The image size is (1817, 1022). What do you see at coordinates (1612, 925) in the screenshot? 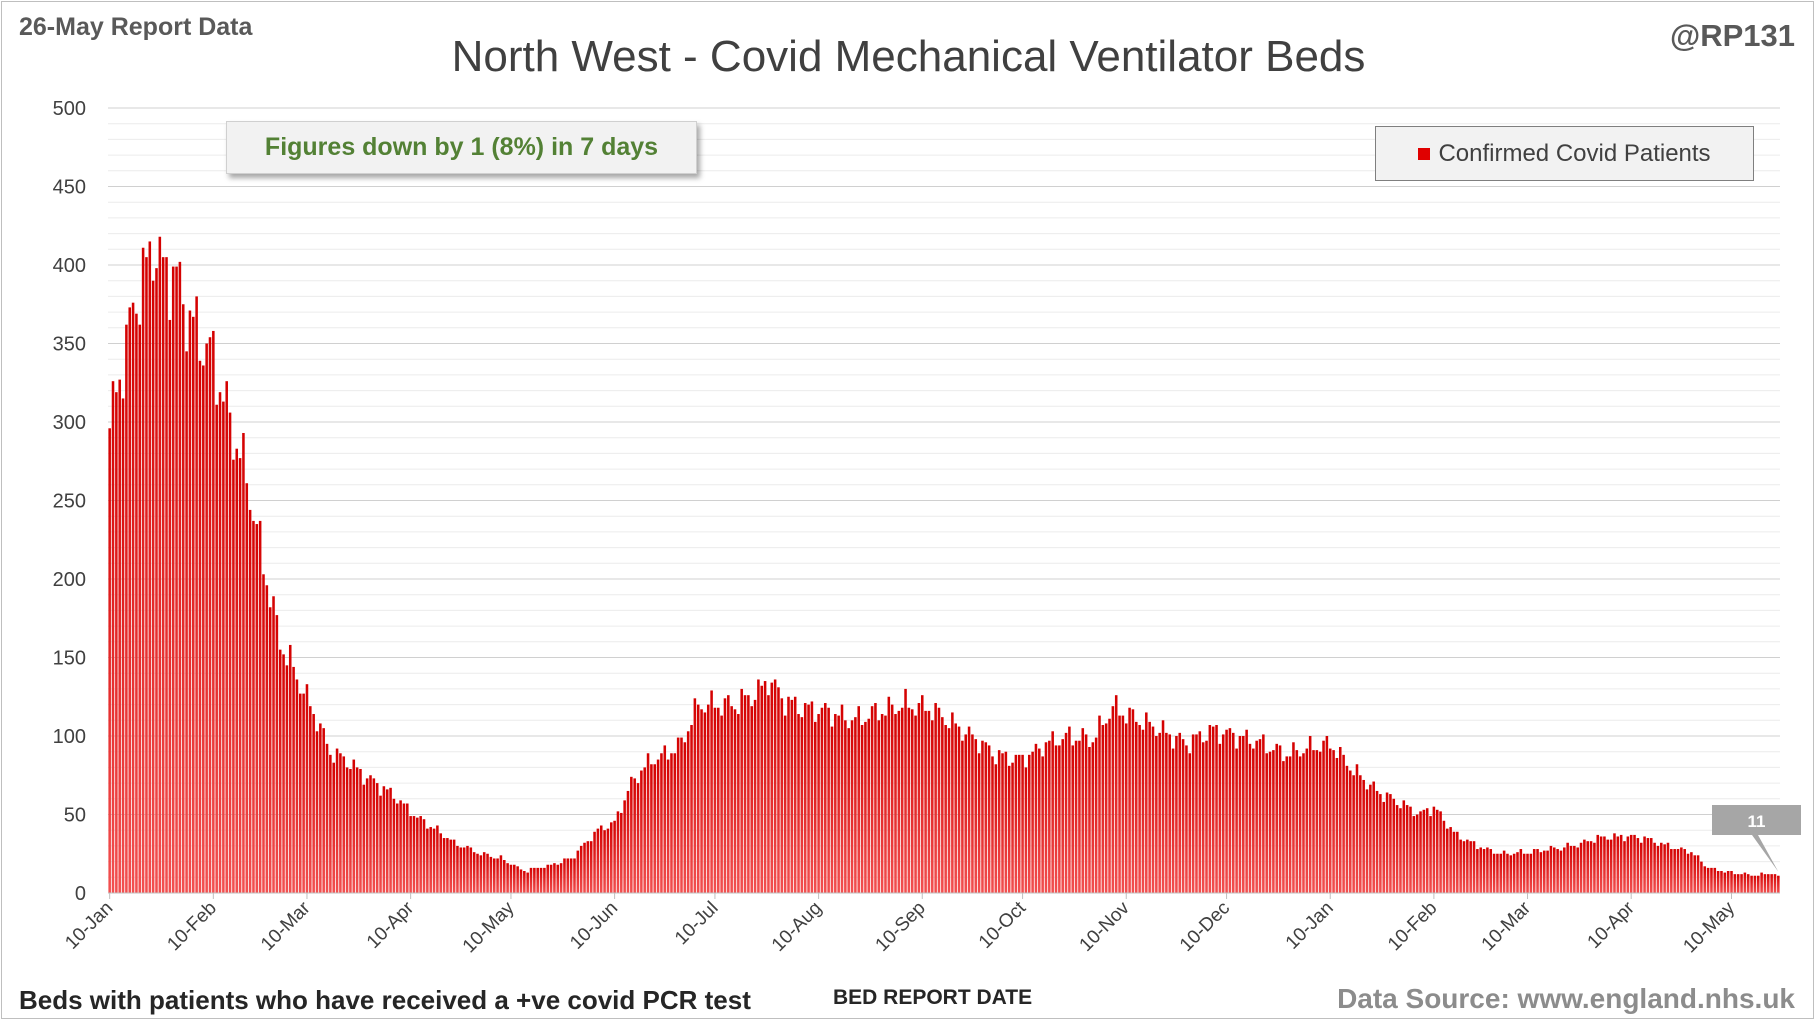
I see `x-tick-label: 10-Apr` at bounding box center [1612, 925].